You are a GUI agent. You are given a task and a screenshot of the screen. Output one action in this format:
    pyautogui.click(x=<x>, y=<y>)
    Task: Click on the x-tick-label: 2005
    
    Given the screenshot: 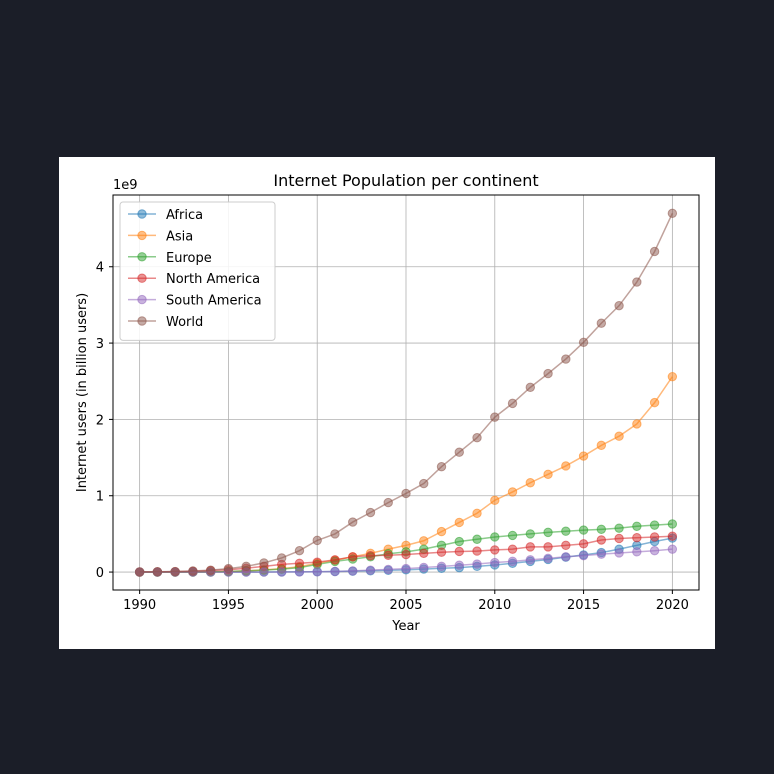 What is the action you would take?
    pyautogui.click(x=405, y=605)
    